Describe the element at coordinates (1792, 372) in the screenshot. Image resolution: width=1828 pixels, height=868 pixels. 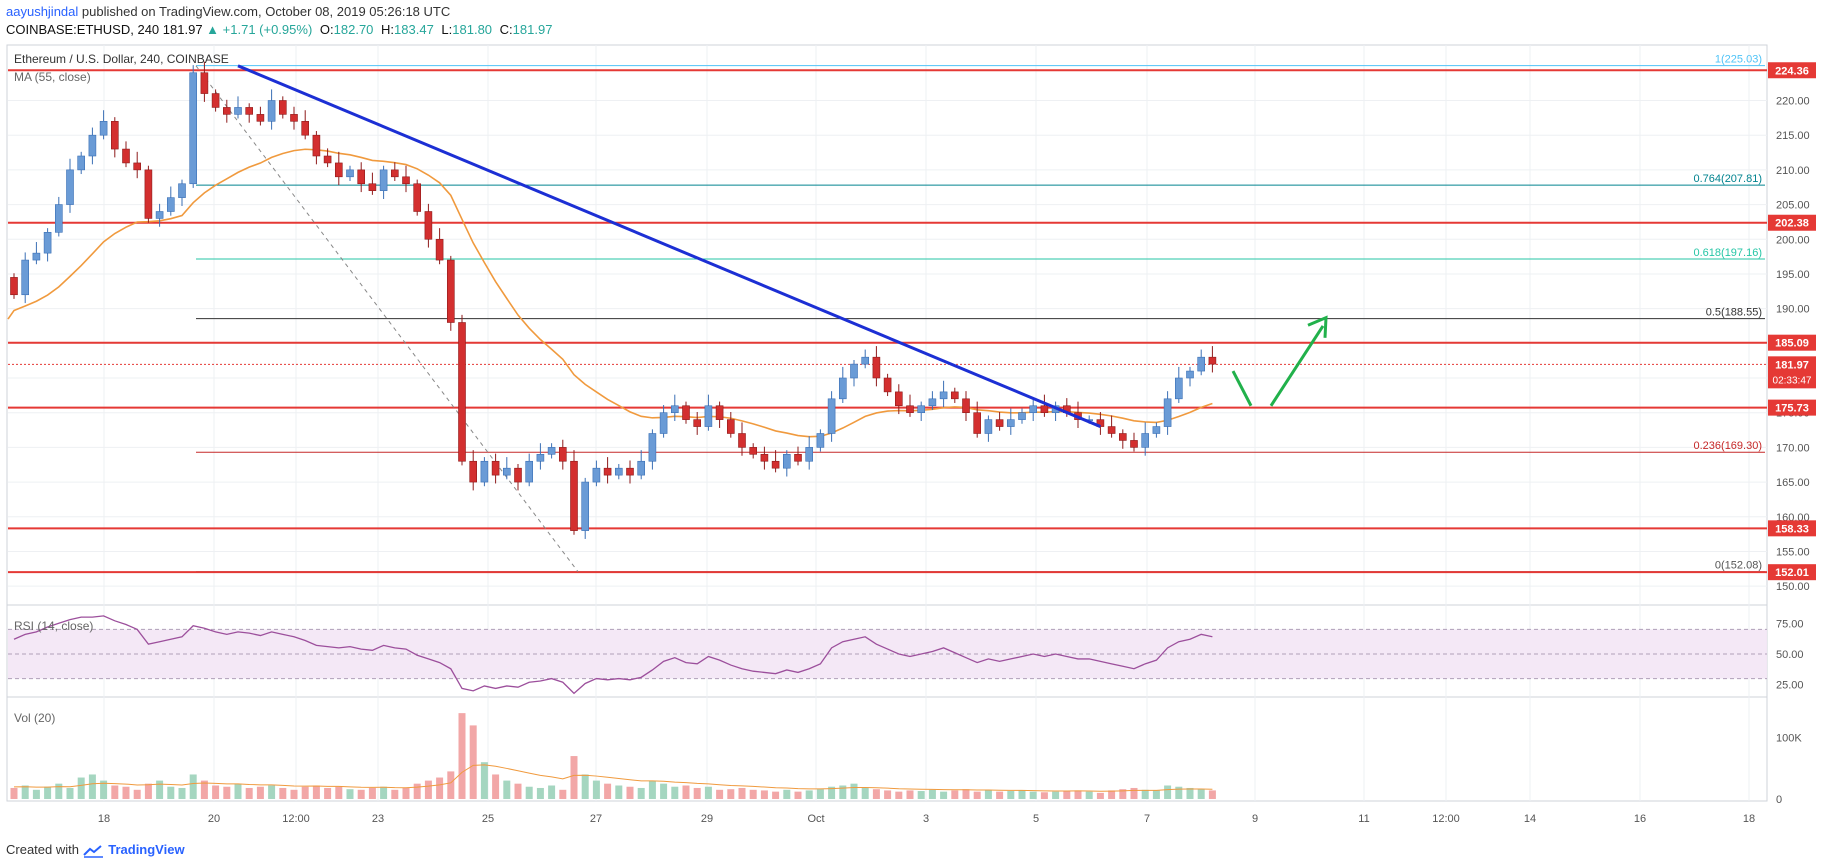
I see `current-price-tag` at that location.